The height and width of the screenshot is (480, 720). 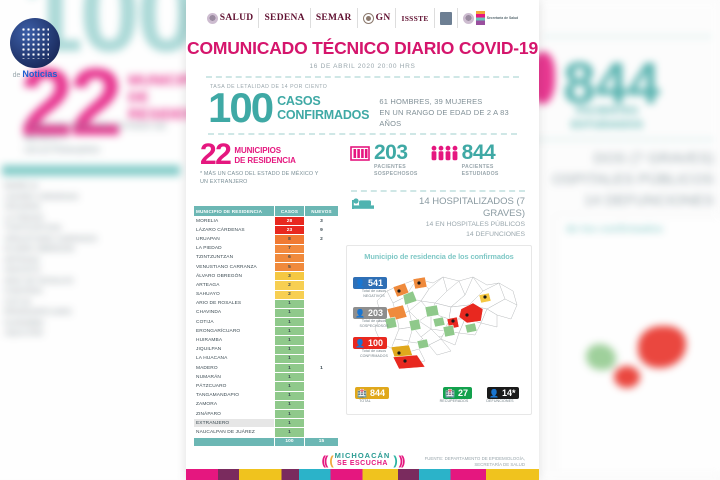 I want to click on table-row: CHAVINDA 1, so click(x=266, y=313).